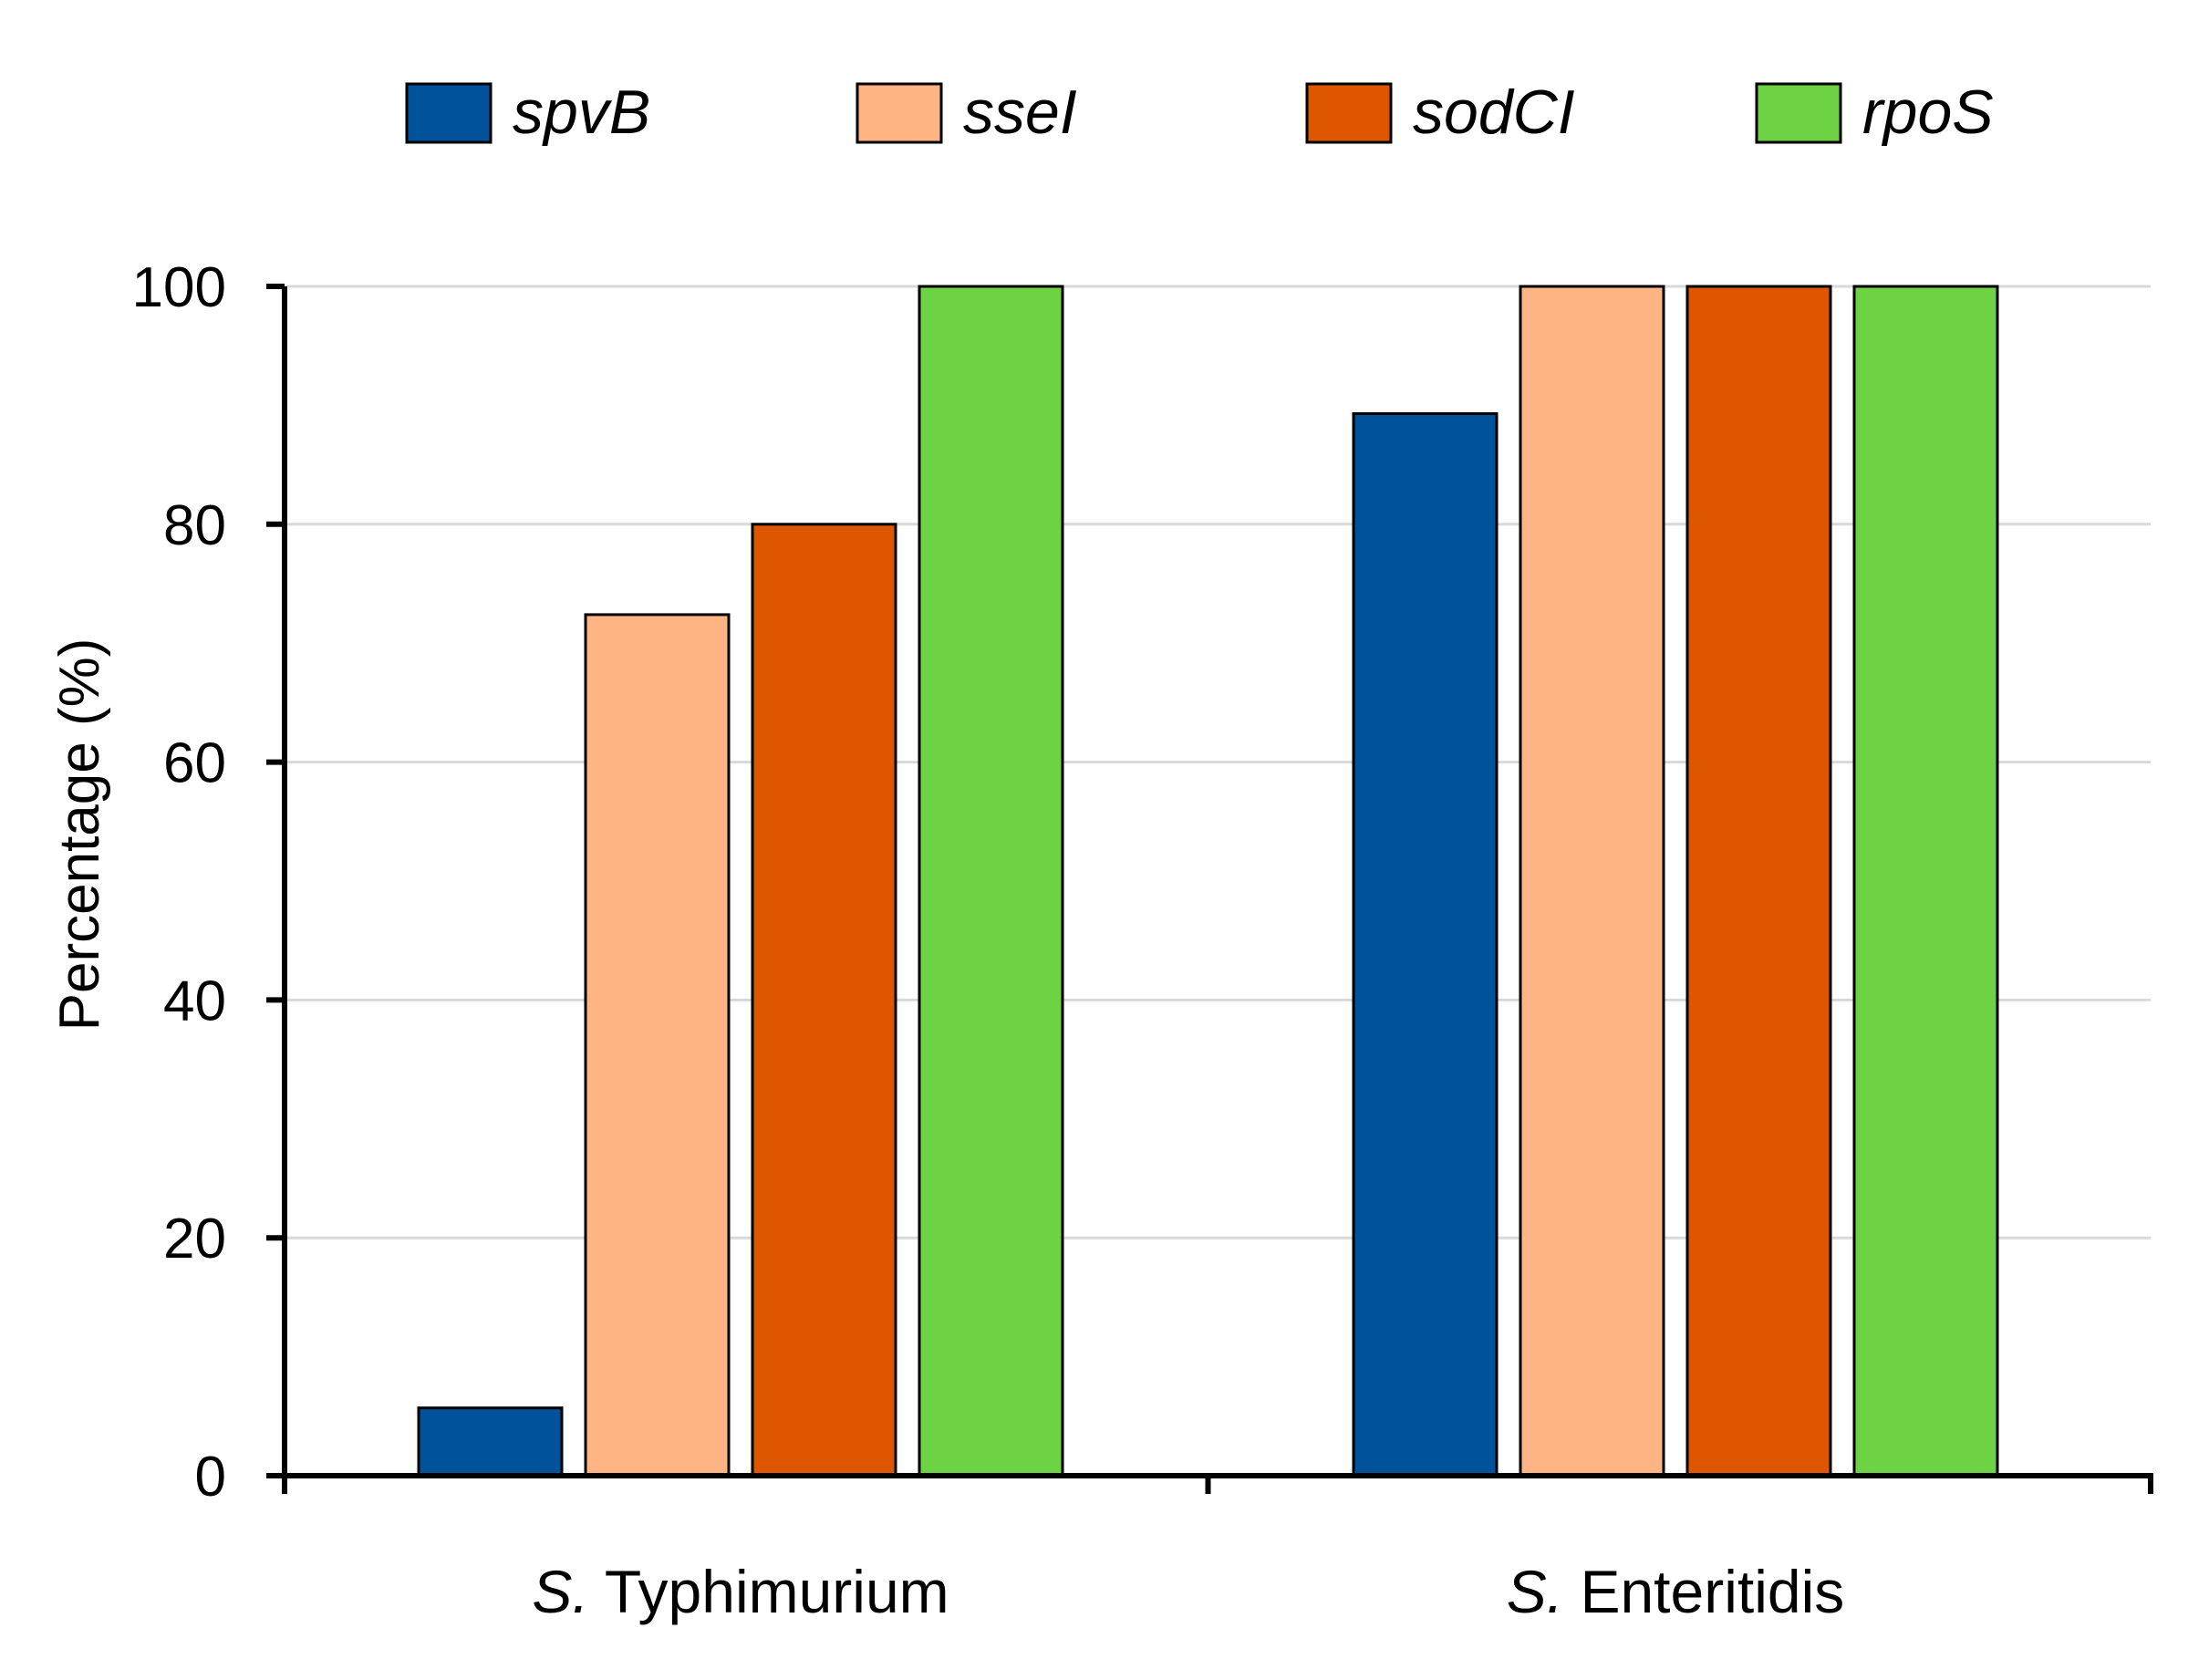 The image size is (2209, 1680). I want to click on bar-rpoS-enteritidis, so click(1925, 881).